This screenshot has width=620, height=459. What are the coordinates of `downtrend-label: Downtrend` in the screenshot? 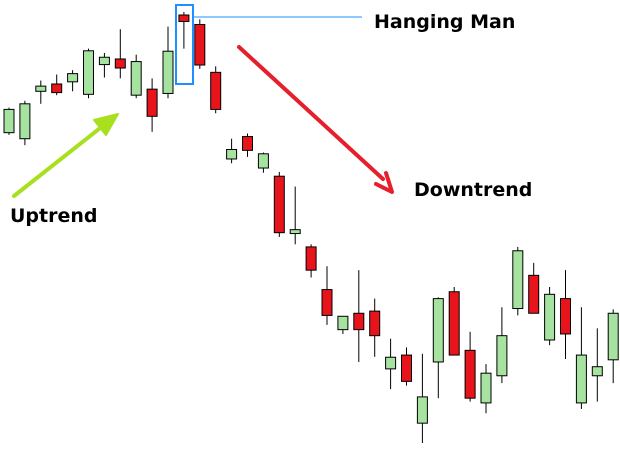 It's located at (473, 190).